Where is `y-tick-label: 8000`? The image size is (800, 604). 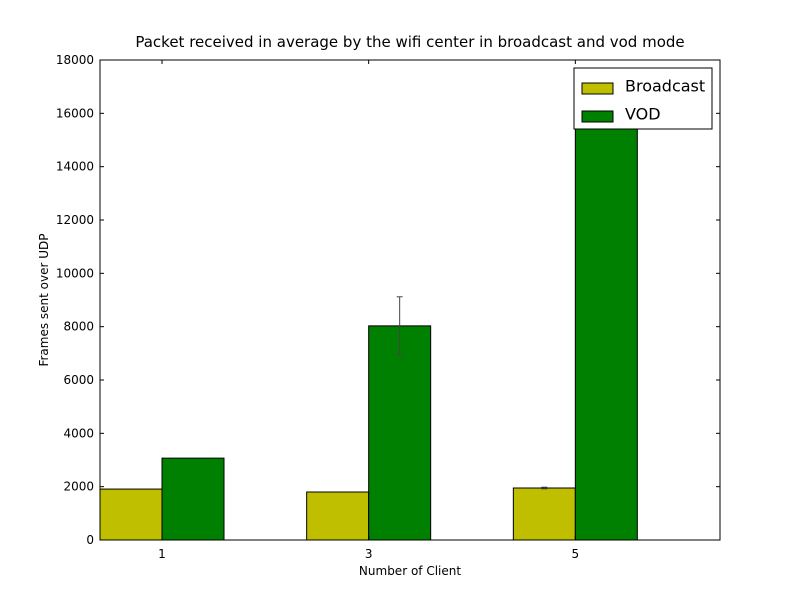 y-tick-label: 8000 is located at coordinates (78, 327).